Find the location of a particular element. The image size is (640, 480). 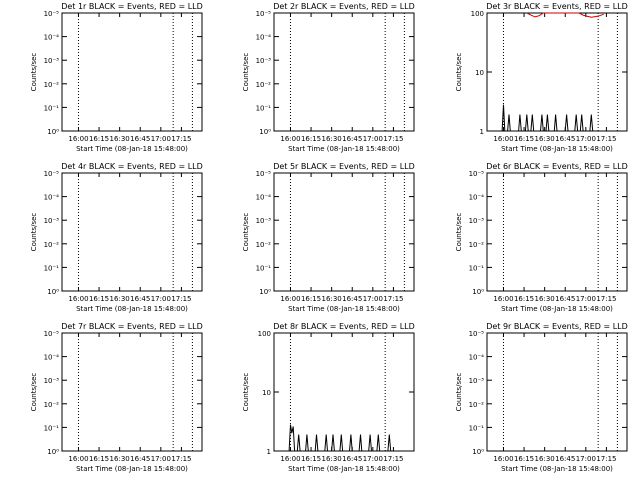

panel-title: Det 5r BLACK = Events, RED = LLD is located at coordinates (344, 166).